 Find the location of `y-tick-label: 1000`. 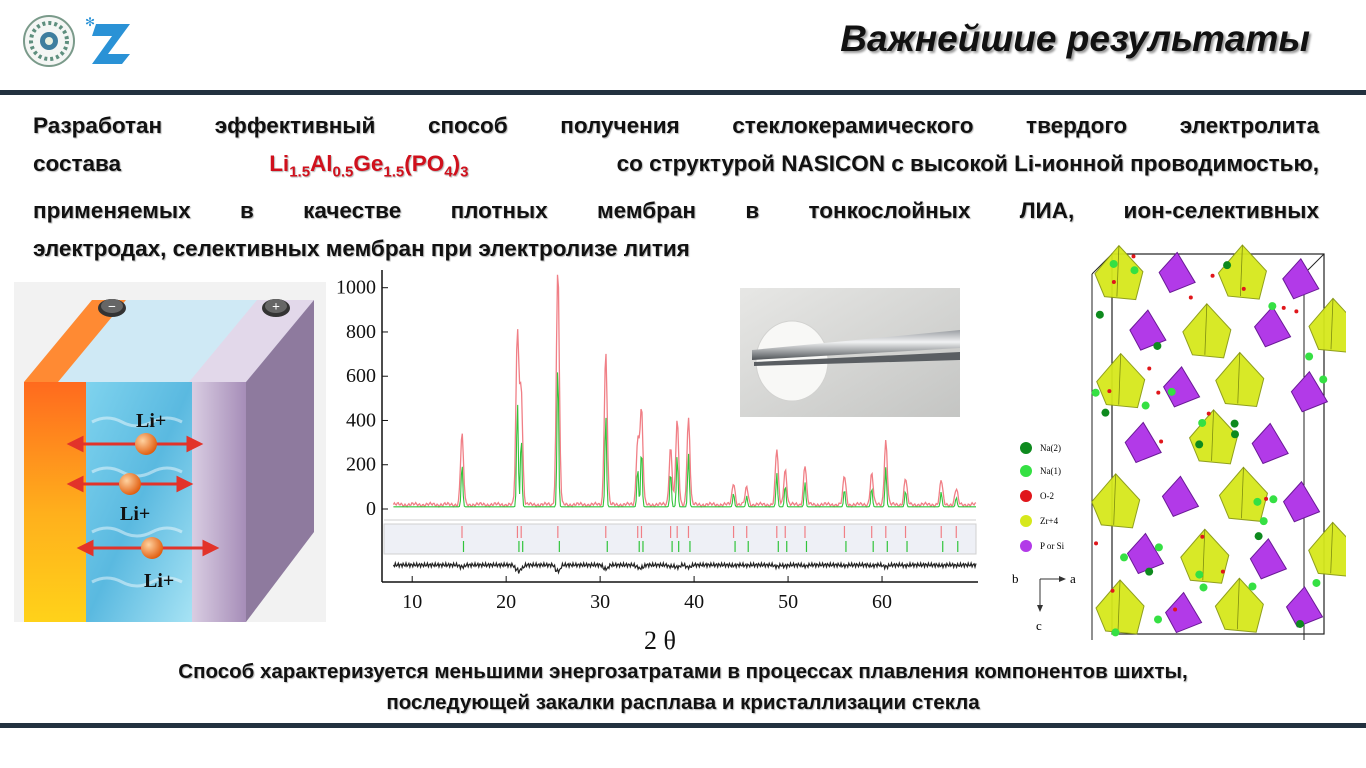

y-tick-label: 1000 is located at coordinates (356, 288).